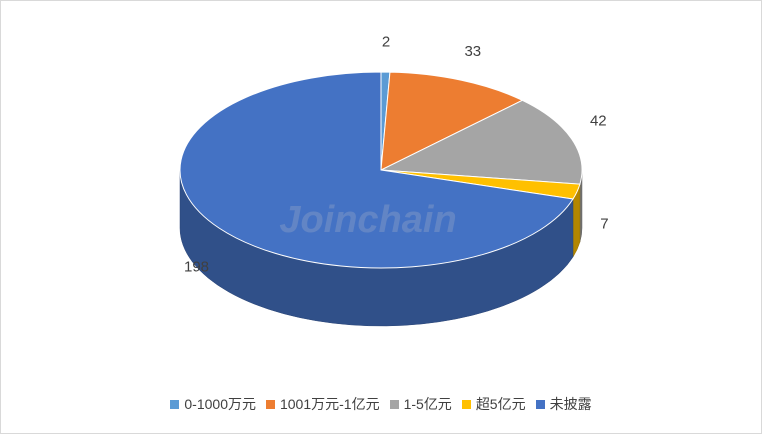 This screenshot has width=762, height=434. I want to click on data-label: 33, so click(472, 51).